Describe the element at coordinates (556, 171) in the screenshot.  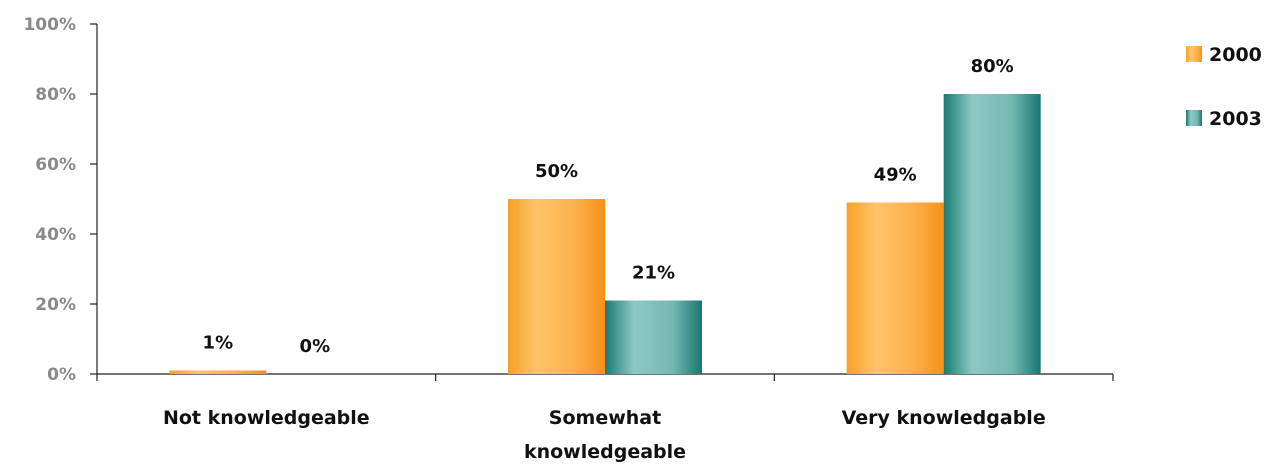
I see `data-label: 50%` at that location.